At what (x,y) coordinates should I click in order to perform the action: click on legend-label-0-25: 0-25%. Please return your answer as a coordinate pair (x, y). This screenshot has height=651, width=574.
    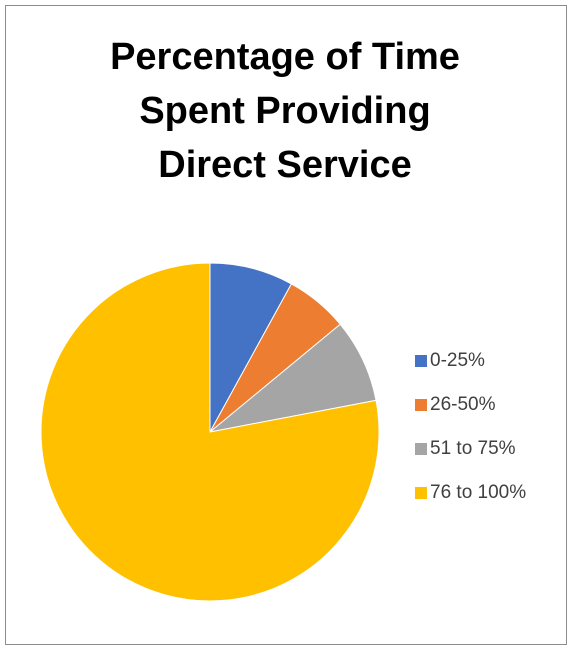
    Looking at the image, I should click on (457, 360).